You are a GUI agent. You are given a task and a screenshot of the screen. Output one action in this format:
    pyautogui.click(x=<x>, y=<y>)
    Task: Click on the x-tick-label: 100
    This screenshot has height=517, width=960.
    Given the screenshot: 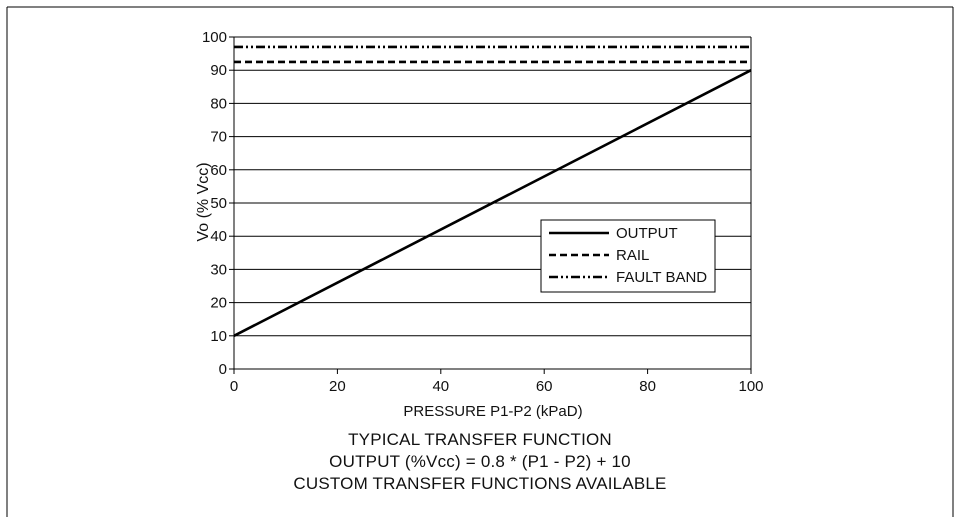 What is the action you would take?
    pyautogui.click(x=750, y=386)
    